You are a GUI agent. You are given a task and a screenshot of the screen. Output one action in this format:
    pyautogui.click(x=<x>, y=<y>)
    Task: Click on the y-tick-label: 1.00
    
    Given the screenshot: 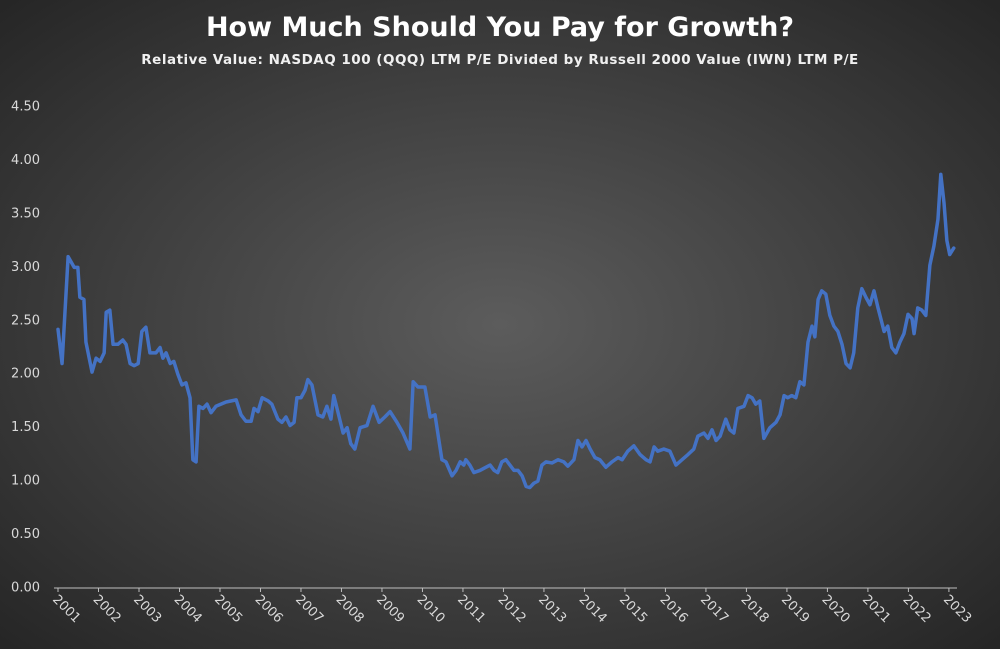 What is the action you would take?
    pyautogui.click(x=25, y=481)
    